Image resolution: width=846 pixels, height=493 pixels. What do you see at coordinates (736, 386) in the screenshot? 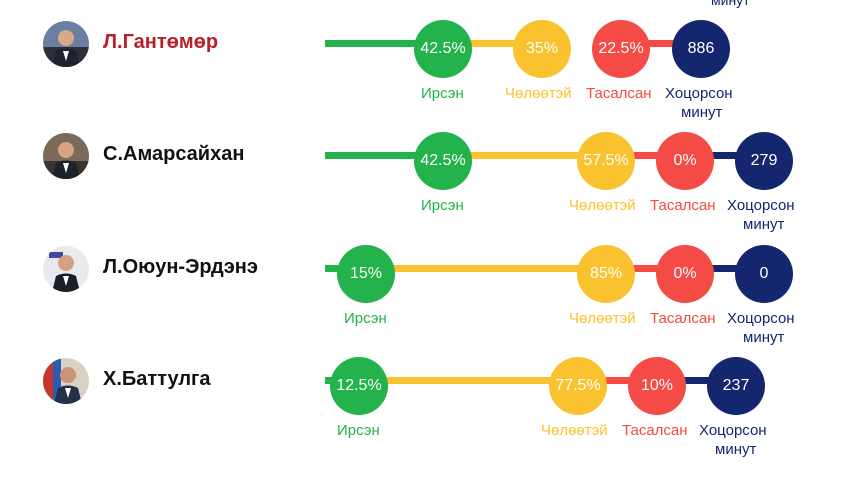
I see `late-minutes: 237` at bounding box center [736, 386].